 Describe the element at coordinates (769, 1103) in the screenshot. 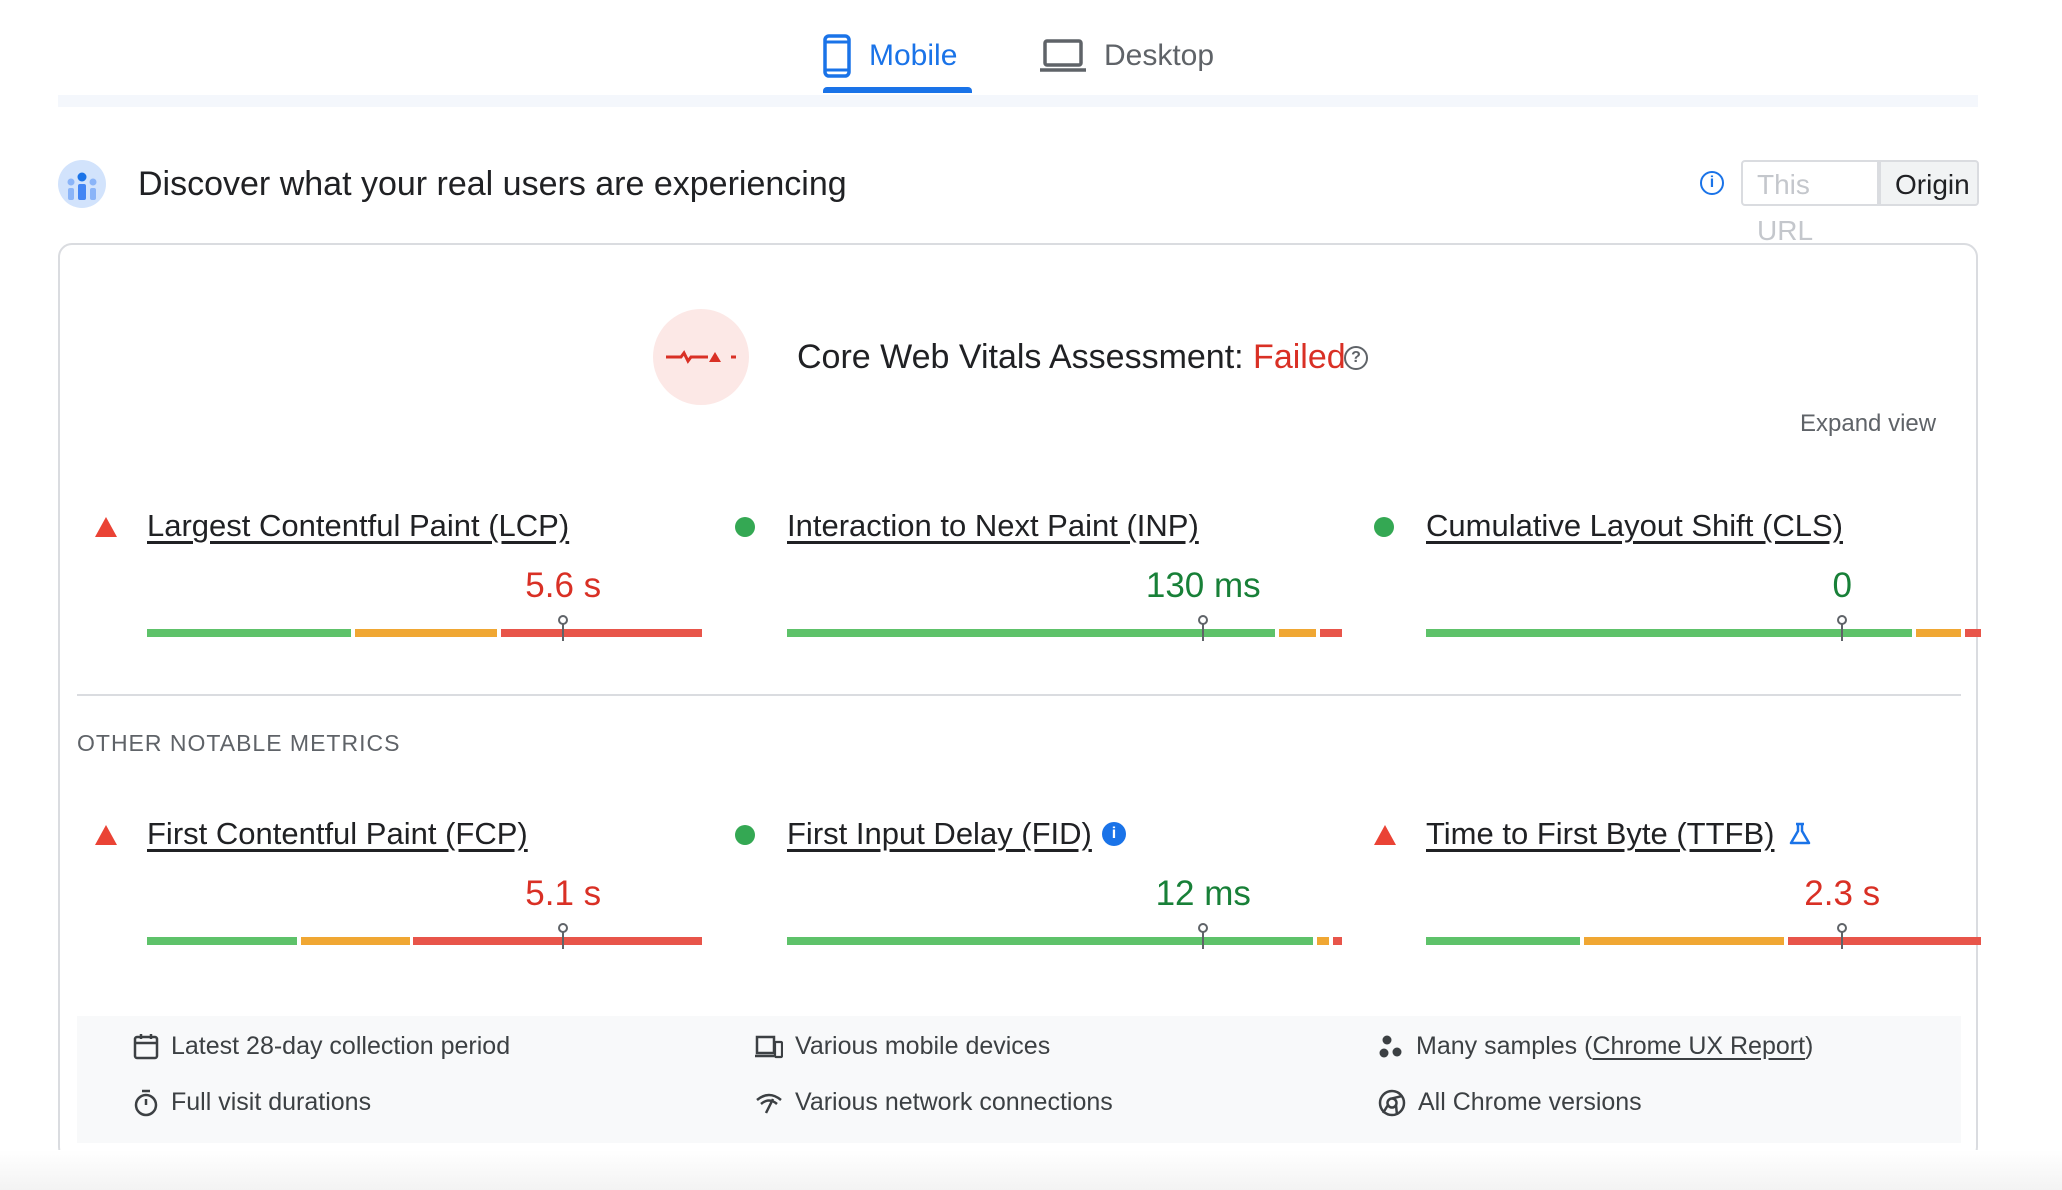

I see `network-signal-icon` at that location.